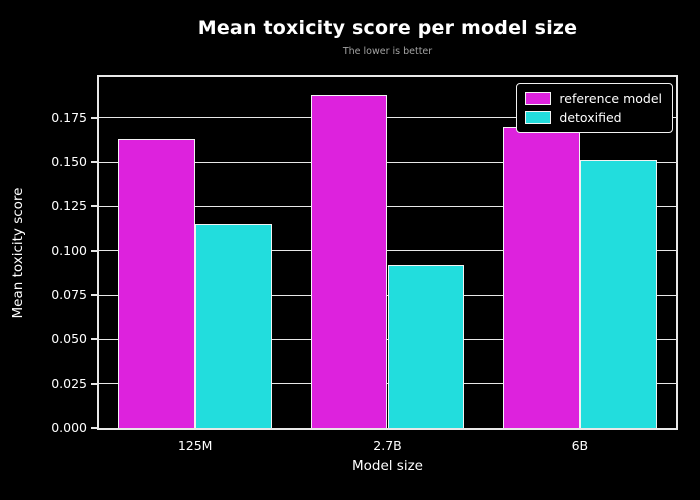 This screenshot has width=700, height=500. Describe the element at coordinates (387, 466) in the screenshot. I see `x-axis-label: Model size` at that location.